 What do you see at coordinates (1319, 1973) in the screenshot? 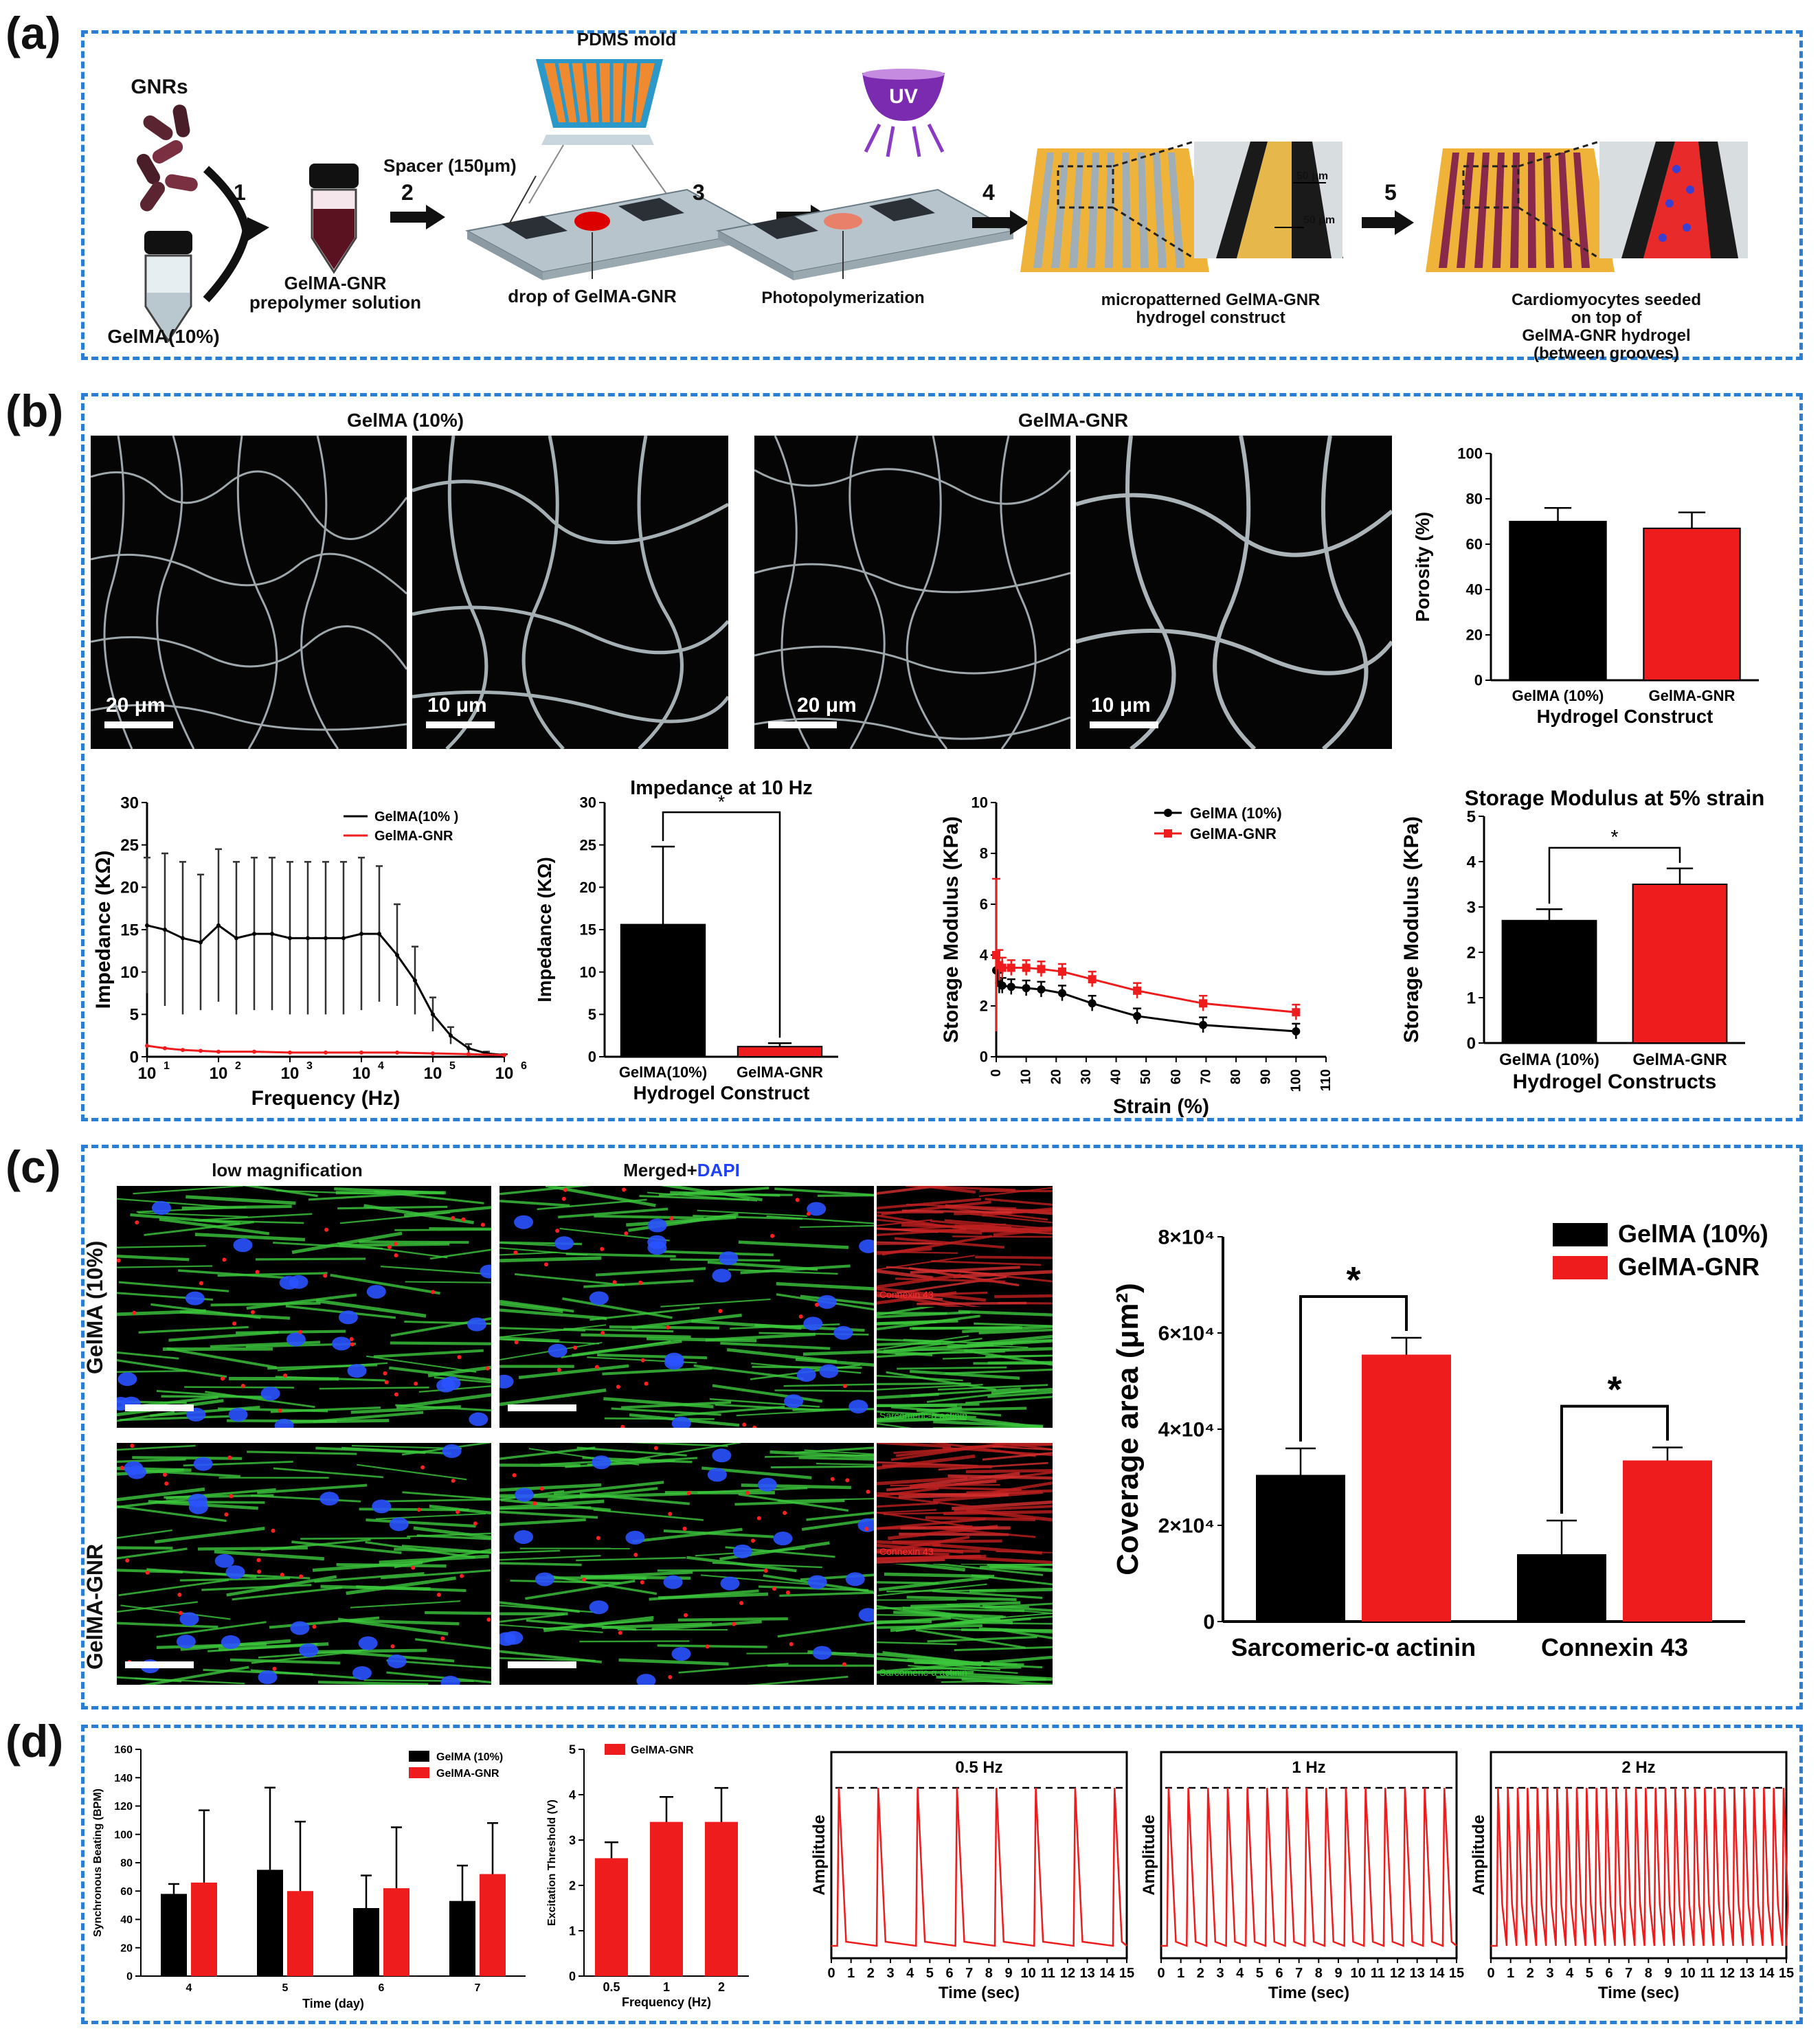
I see `x-tick-label: 8` at bounding box center [1319, 1973].